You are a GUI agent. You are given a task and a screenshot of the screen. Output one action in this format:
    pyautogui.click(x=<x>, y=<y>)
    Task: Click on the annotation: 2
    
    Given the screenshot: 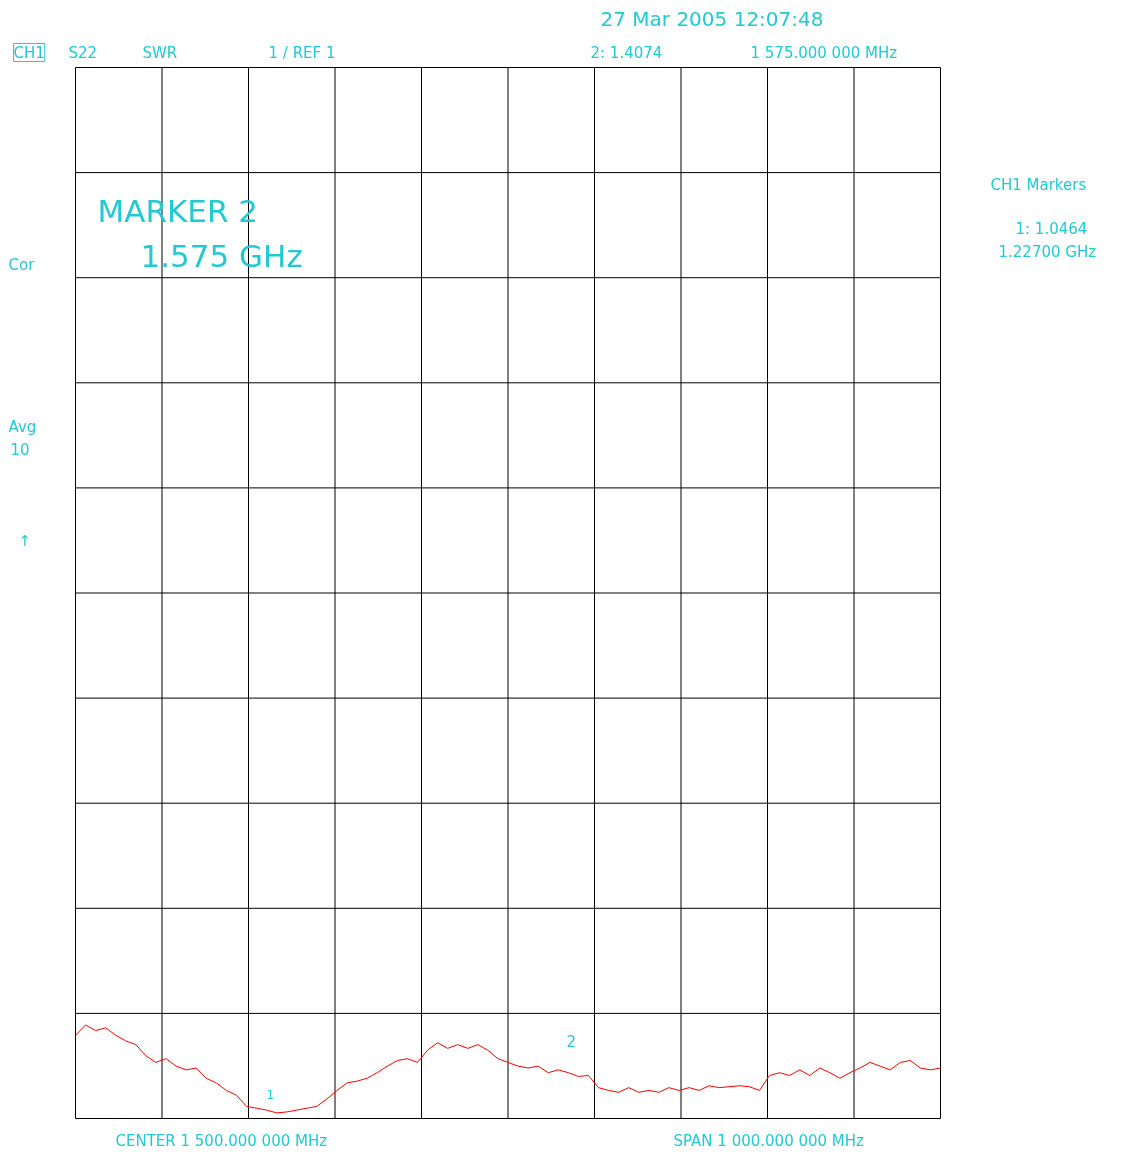 What is the action you would take?
    pyautogui.click(x=571, y=1041)
    